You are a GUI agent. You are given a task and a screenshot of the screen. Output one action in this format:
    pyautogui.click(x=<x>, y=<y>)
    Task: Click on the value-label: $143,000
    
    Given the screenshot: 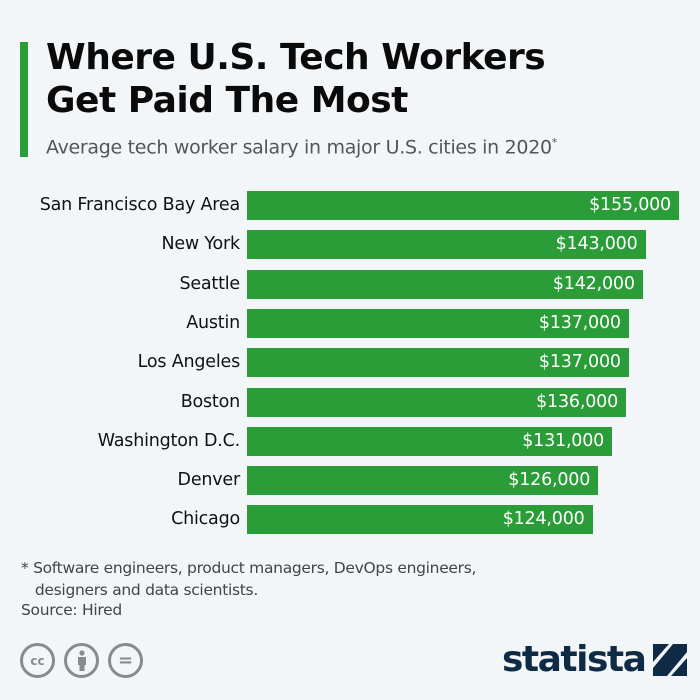 What is the action you would take?
    pyautogui.click(x=596, y=244)
    